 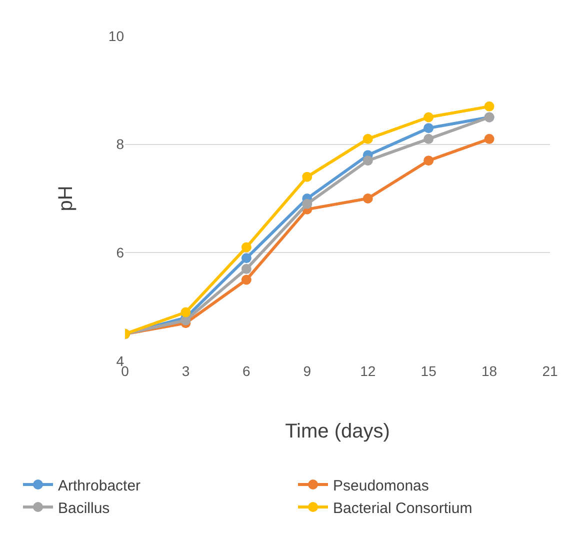 What do you see at coordinates (84, 508) in the screenshot?
I see `legend-label: Bacillus` at bounding box center [84, 508].